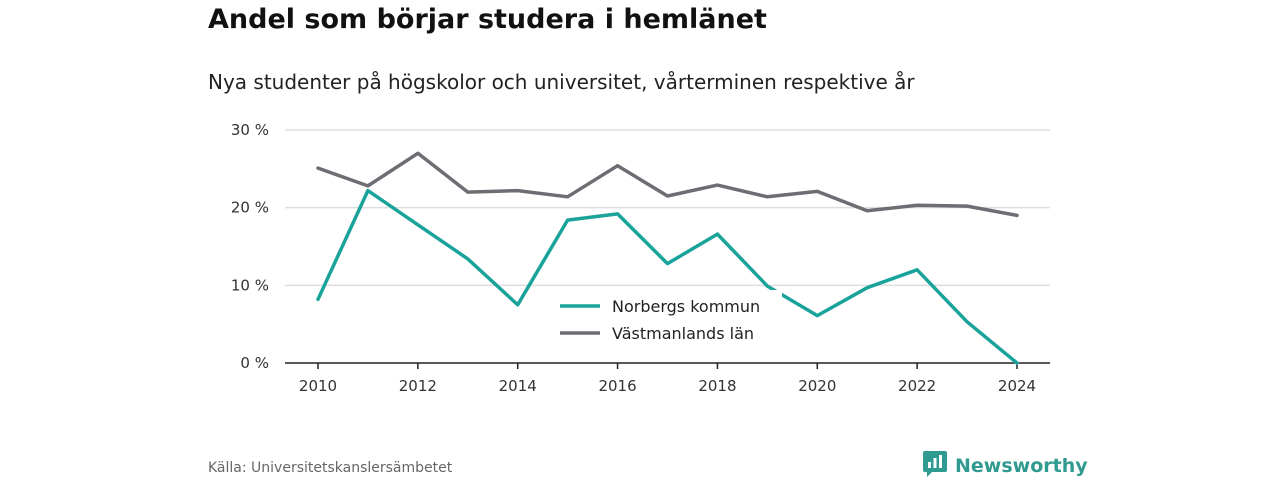 Image resolution: width=1280 pixels, height=482 pixels. I want to click on chart-title: Andel som börjar studera i hemlänet, so click(487, 19).